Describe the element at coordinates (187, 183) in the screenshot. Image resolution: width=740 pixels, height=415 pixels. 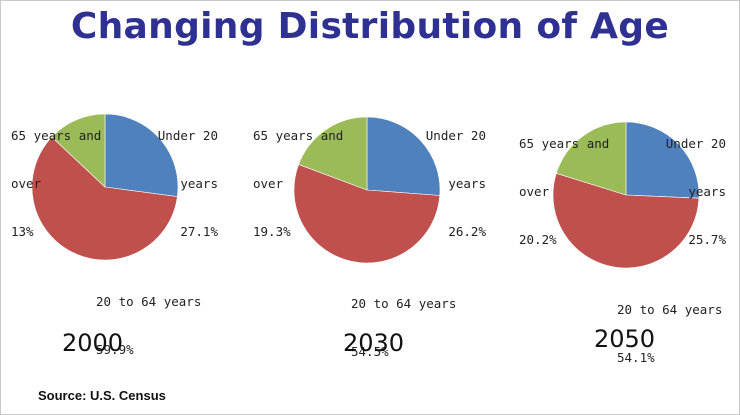
I see `pie-2000-label-under-20: Under 20 years 27.1%` at that location.